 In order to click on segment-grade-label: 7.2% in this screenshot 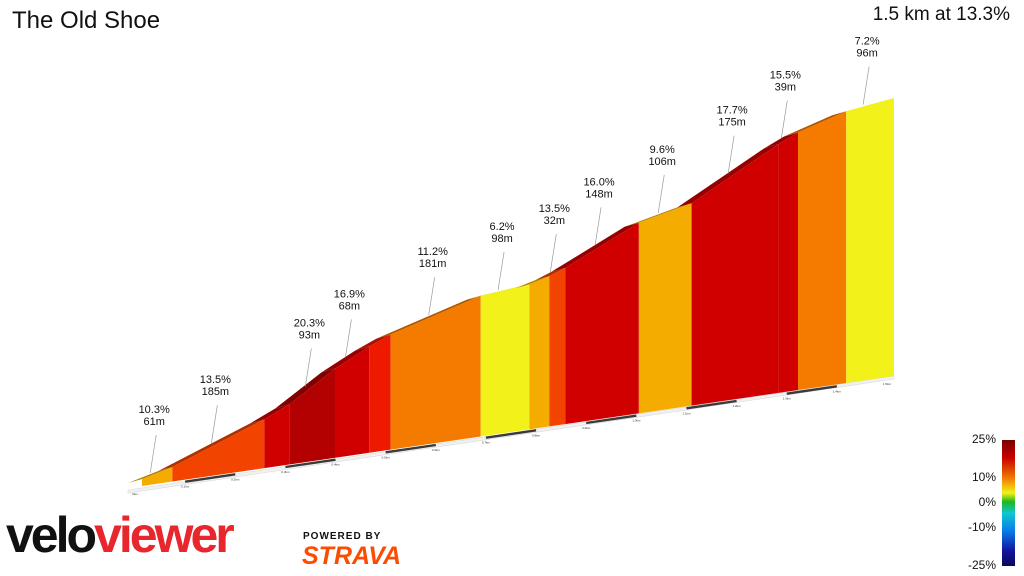, I will do `click(867, 42)`.